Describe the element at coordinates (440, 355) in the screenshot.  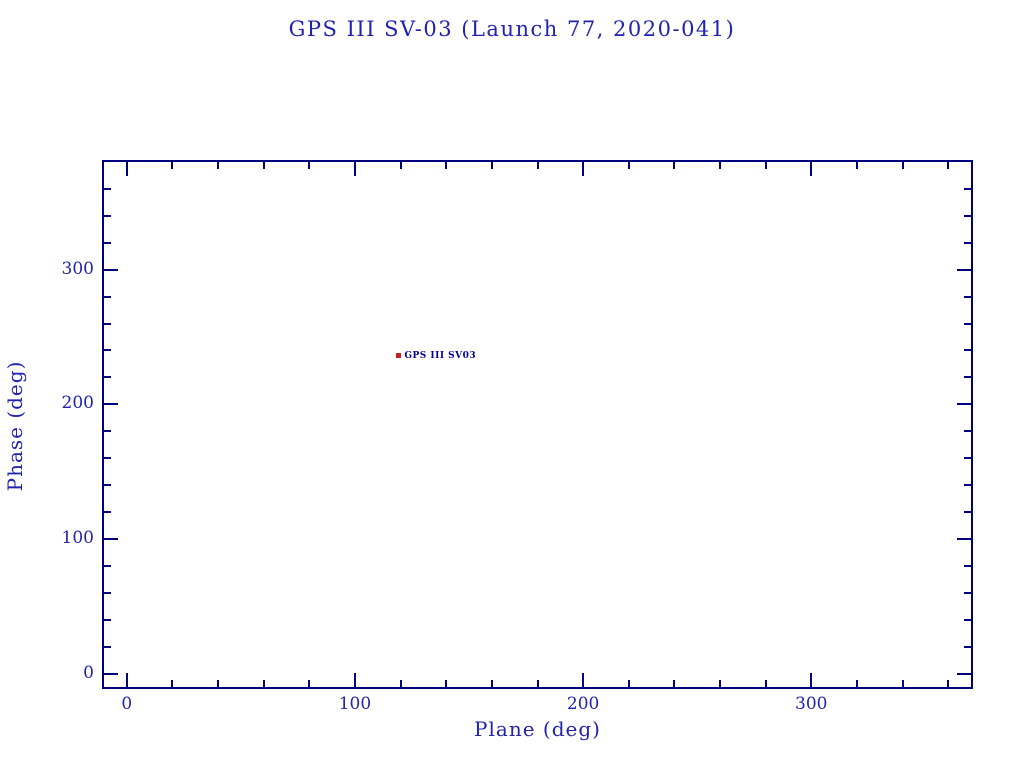
I see `data-point-label: GPS III SV03` at that location.